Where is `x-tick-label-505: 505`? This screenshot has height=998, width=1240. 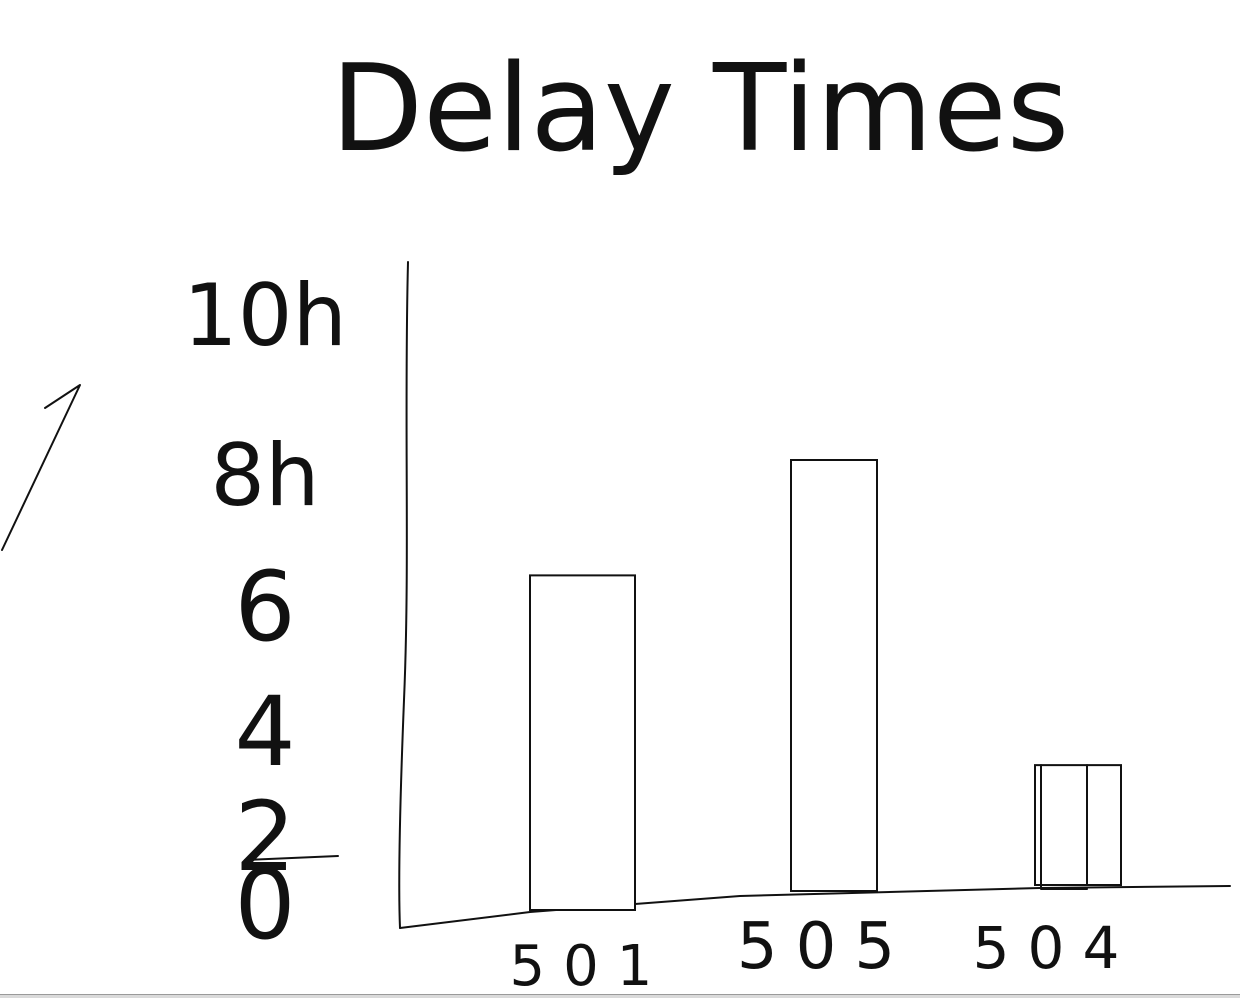 x-tick-label-505: 505 is located at coordinates (825, 947).